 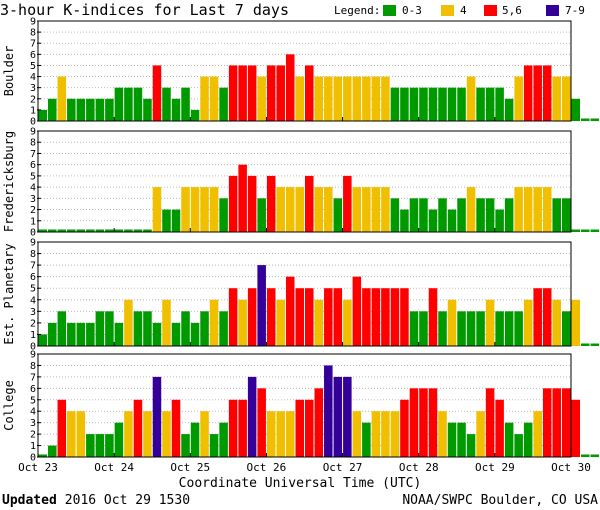 I want to click on legend-label-0-3: 0-3, so click(x=412, y=10).